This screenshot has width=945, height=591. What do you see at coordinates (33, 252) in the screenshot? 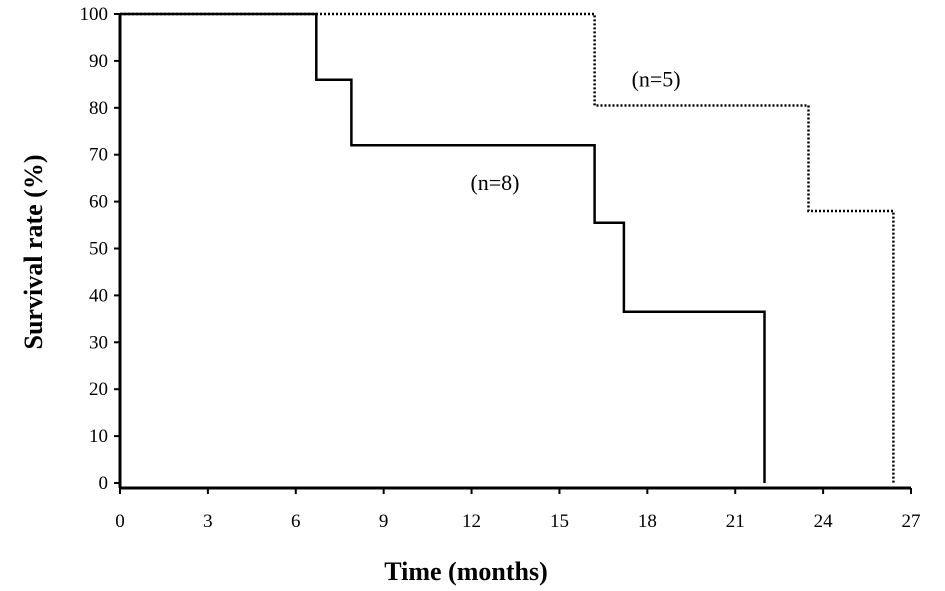
I see `y-axis-title: Survival rate (%)` at bounding box center [33, 252].